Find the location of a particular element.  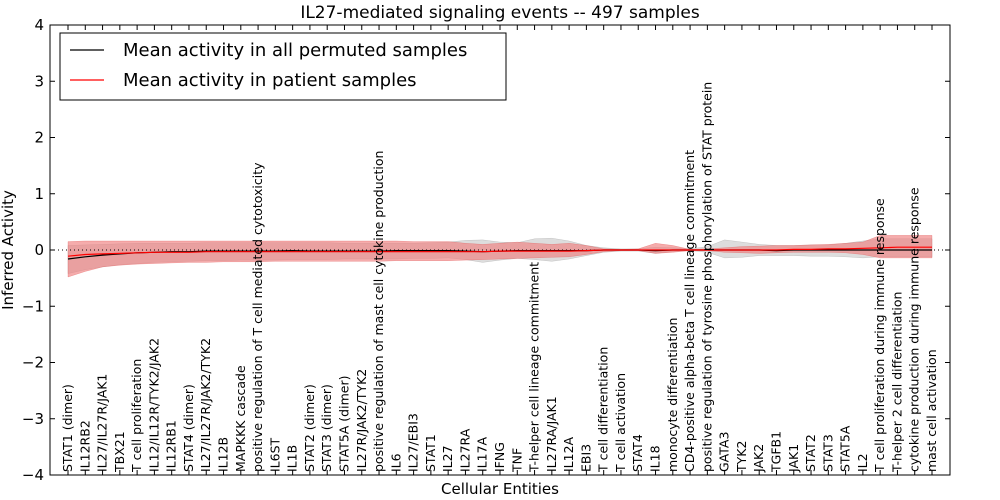

x-tick-label: STAT3 (dimer) is located at coordinates (326, 428).